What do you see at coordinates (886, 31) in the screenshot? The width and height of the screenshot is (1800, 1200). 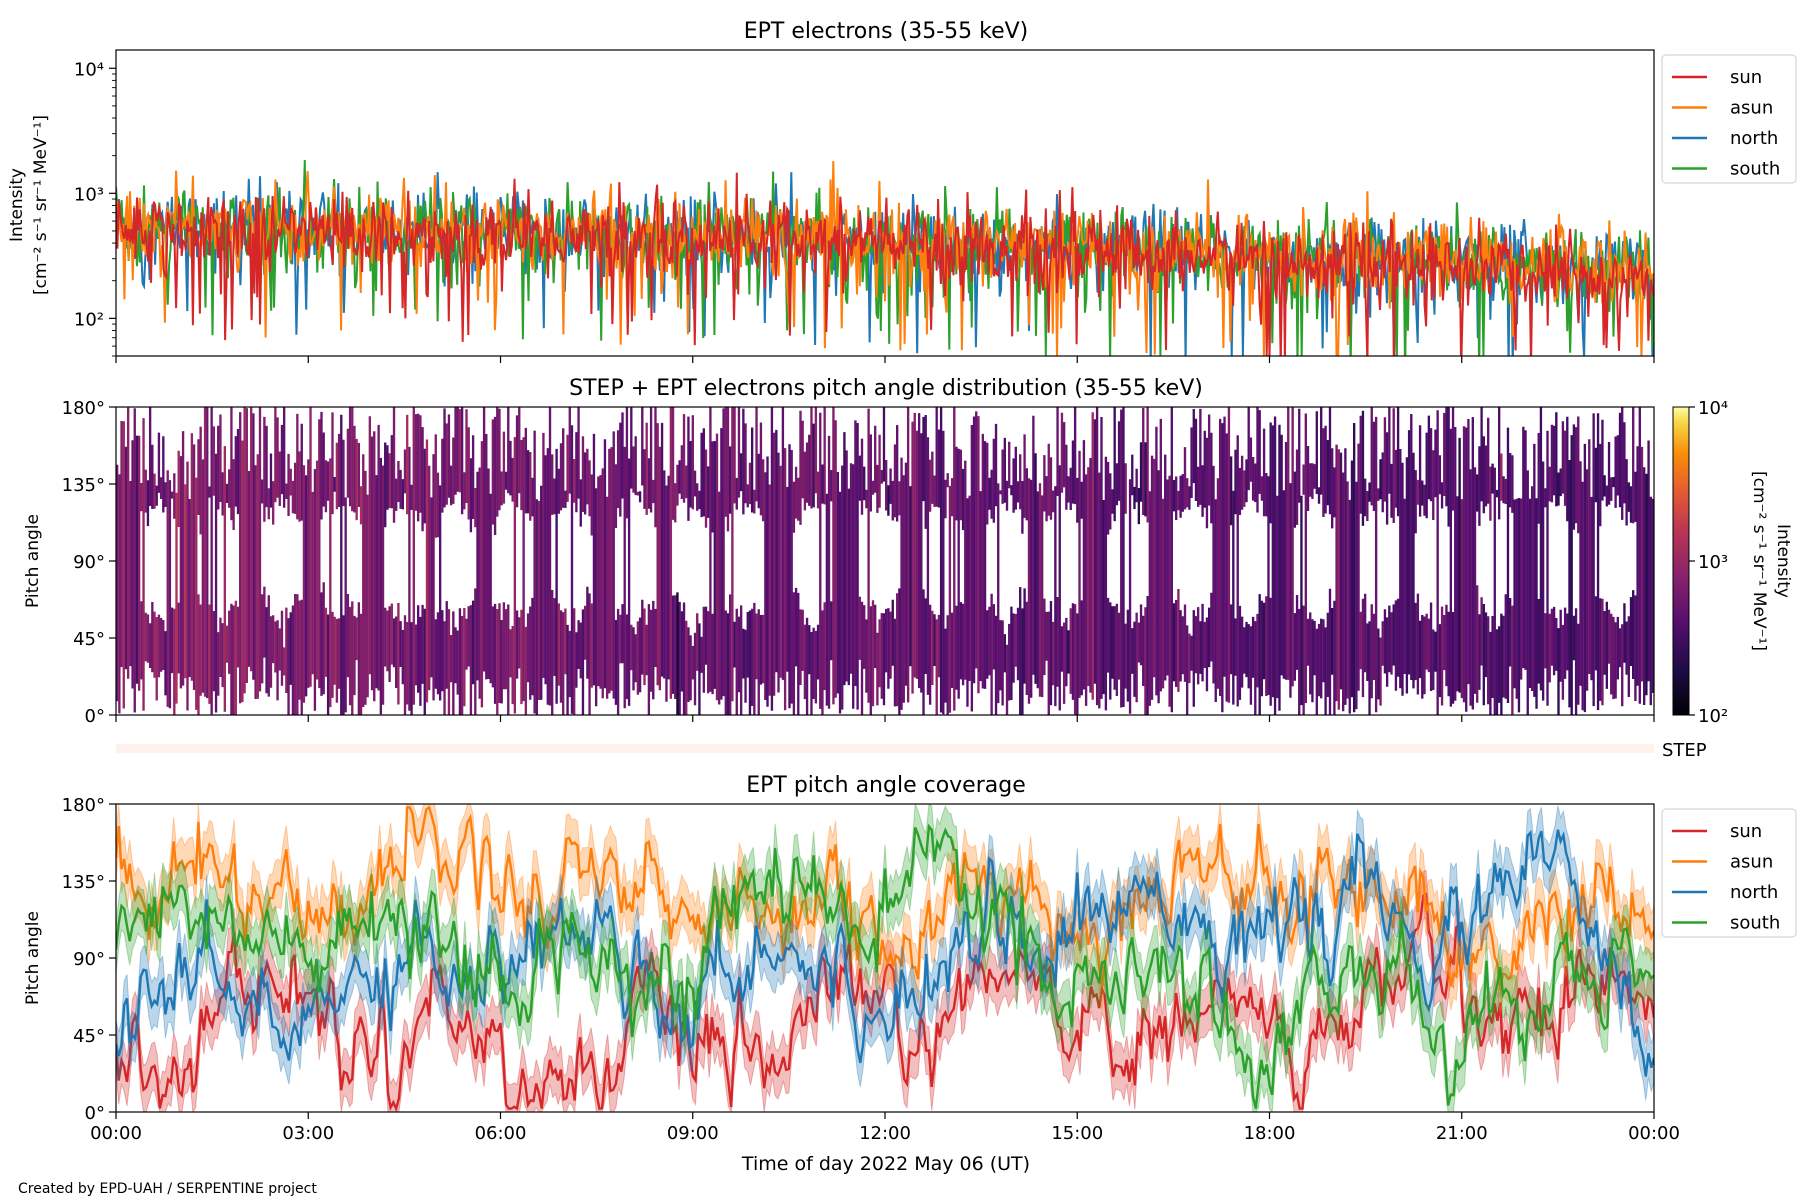 I see `panel1-title: EPT electrons (35-55 keV)` at bounding box center [886, 31].